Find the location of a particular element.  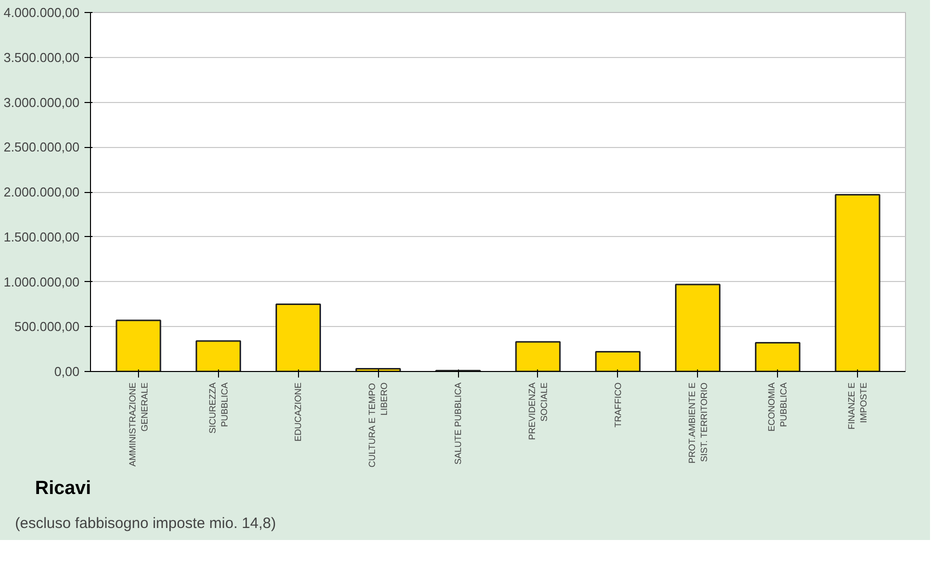

y-tick-label: 1.500.000,00 is located at coordinates (42, 236).